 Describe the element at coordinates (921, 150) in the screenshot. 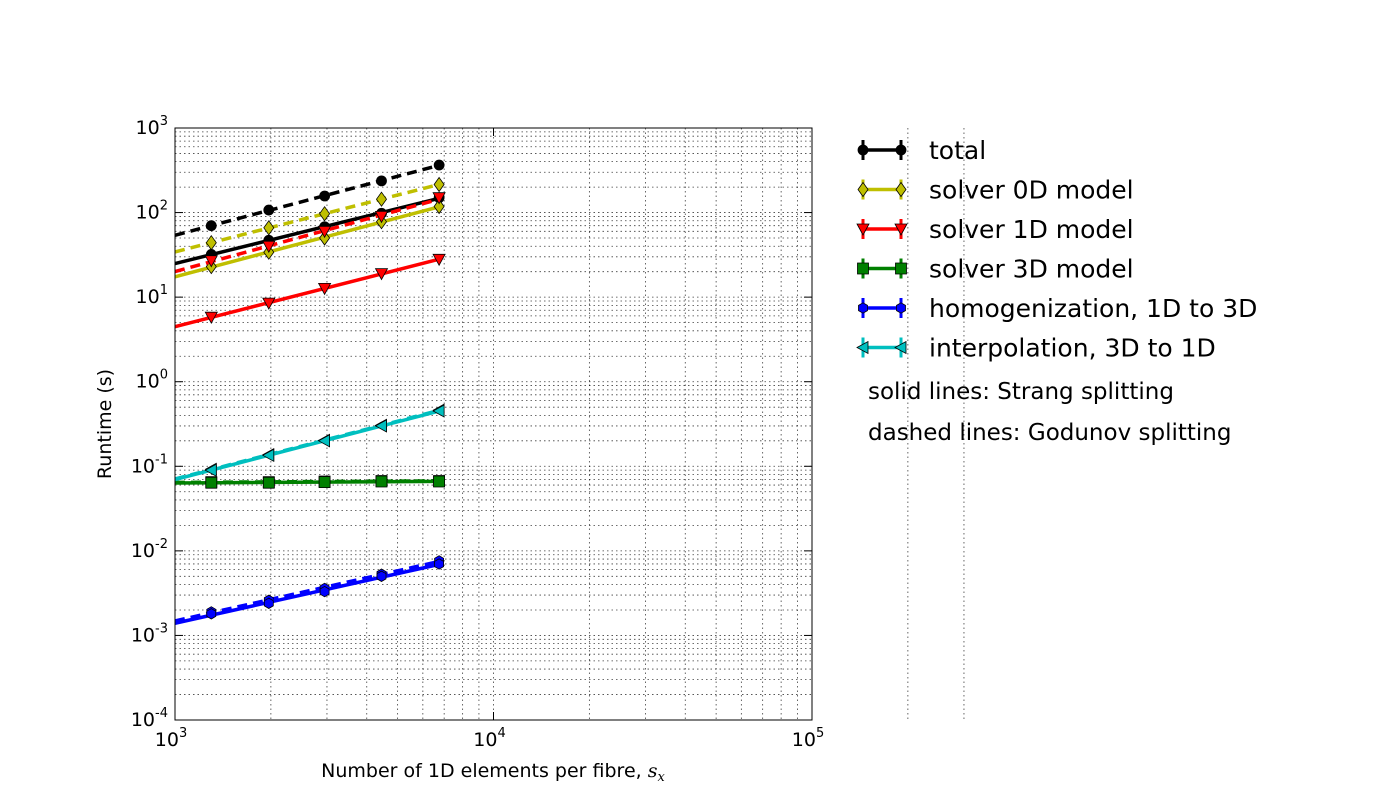

I see `legend-entry: total` at that location.